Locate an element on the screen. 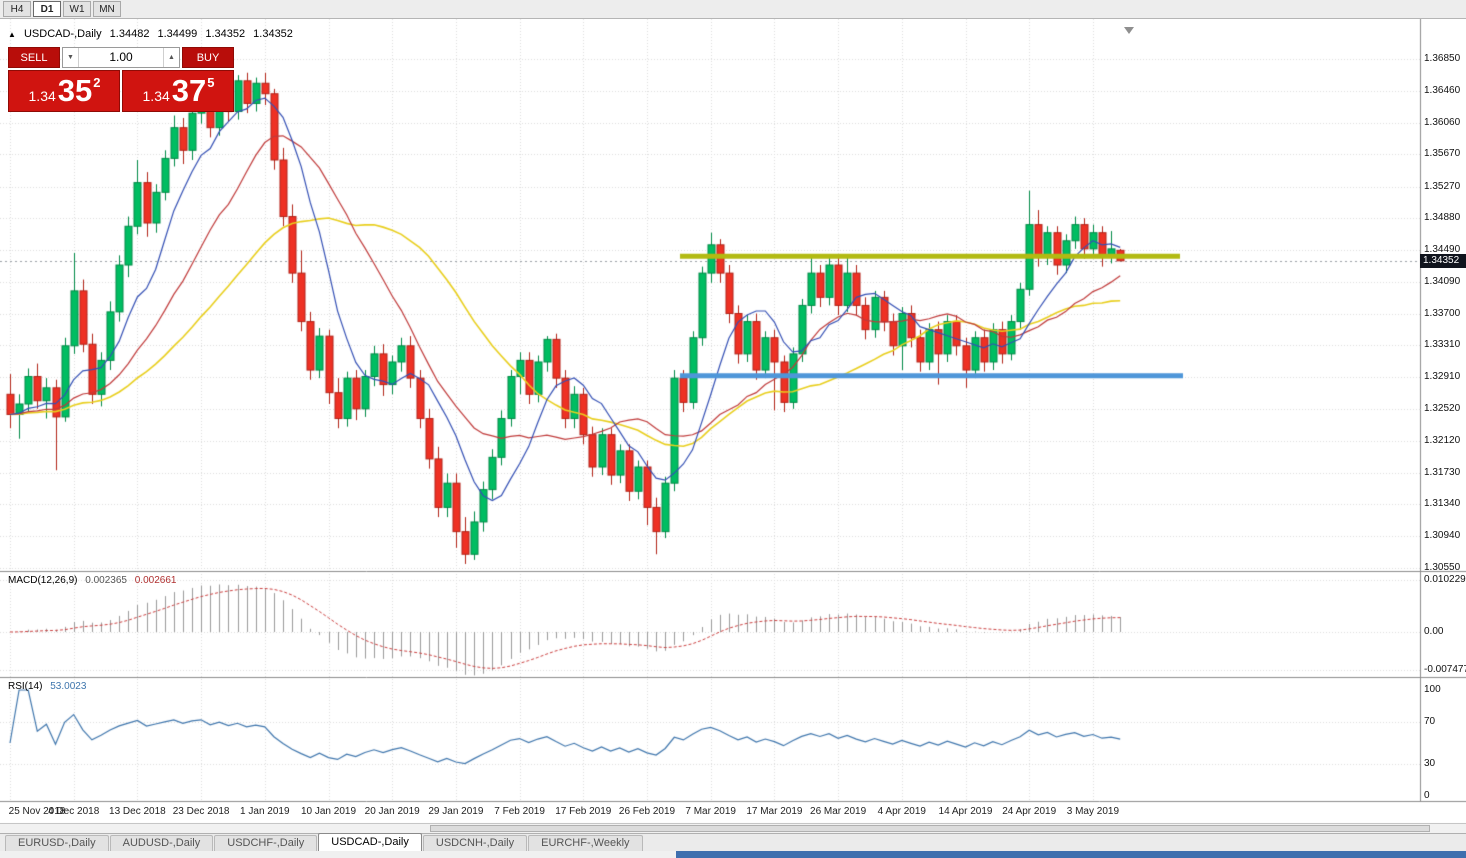  timeframe-tab-w1: W1 is located at coordinates (77, 9).